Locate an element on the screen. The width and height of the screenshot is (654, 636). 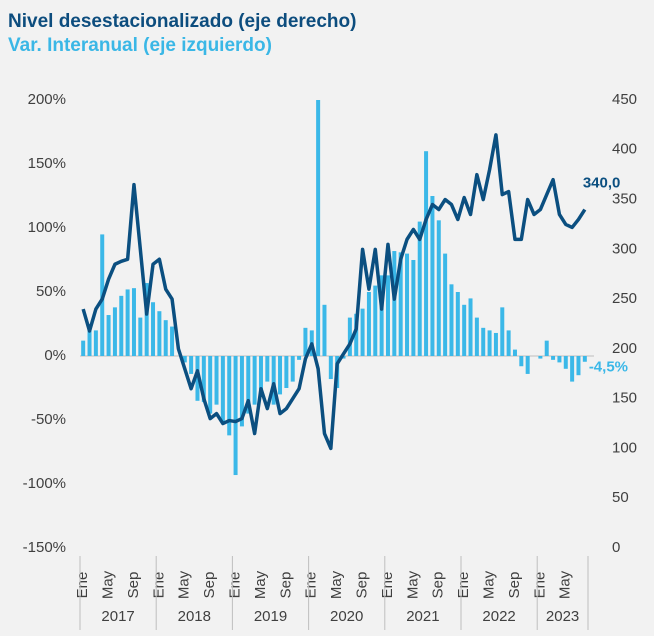
year-label: 2018 is located at coordinates (194, 616).